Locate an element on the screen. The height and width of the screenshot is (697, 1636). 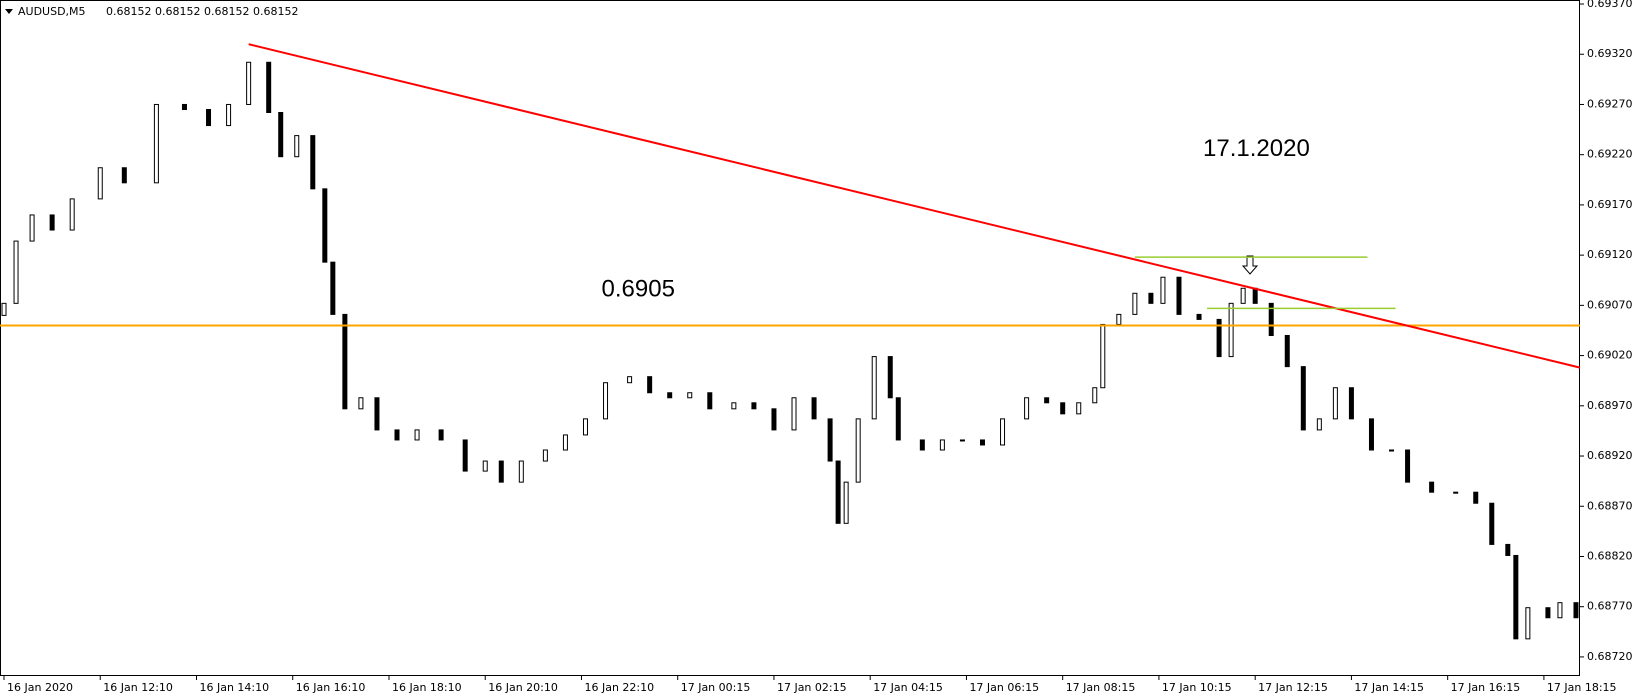
x-tick-label: 17 Jan 08:15 is located at coordinates (1101, 687).